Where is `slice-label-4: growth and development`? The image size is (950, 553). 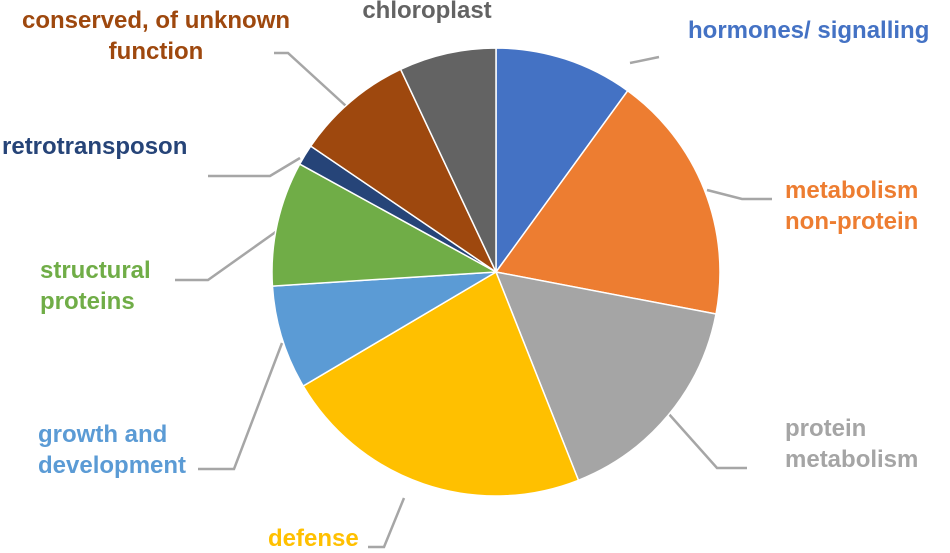 slice-label-4: growth and development is located at coordinates (112, 450).